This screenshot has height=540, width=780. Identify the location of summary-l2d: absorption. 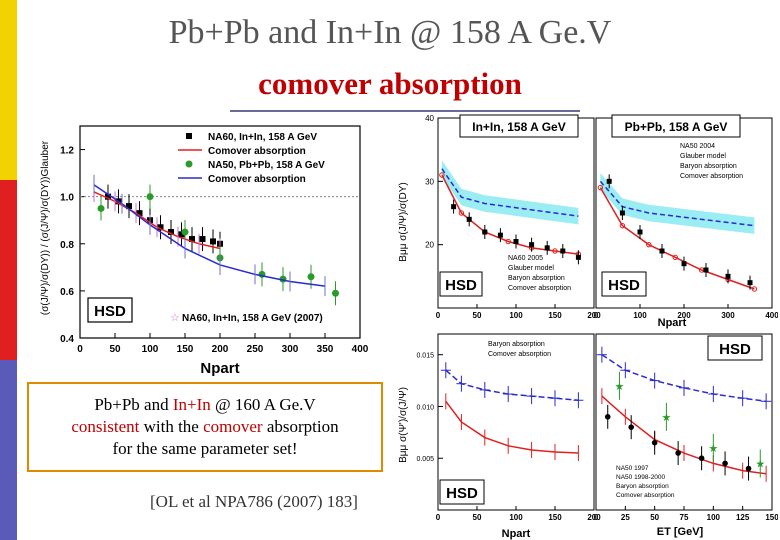
(302, 426).